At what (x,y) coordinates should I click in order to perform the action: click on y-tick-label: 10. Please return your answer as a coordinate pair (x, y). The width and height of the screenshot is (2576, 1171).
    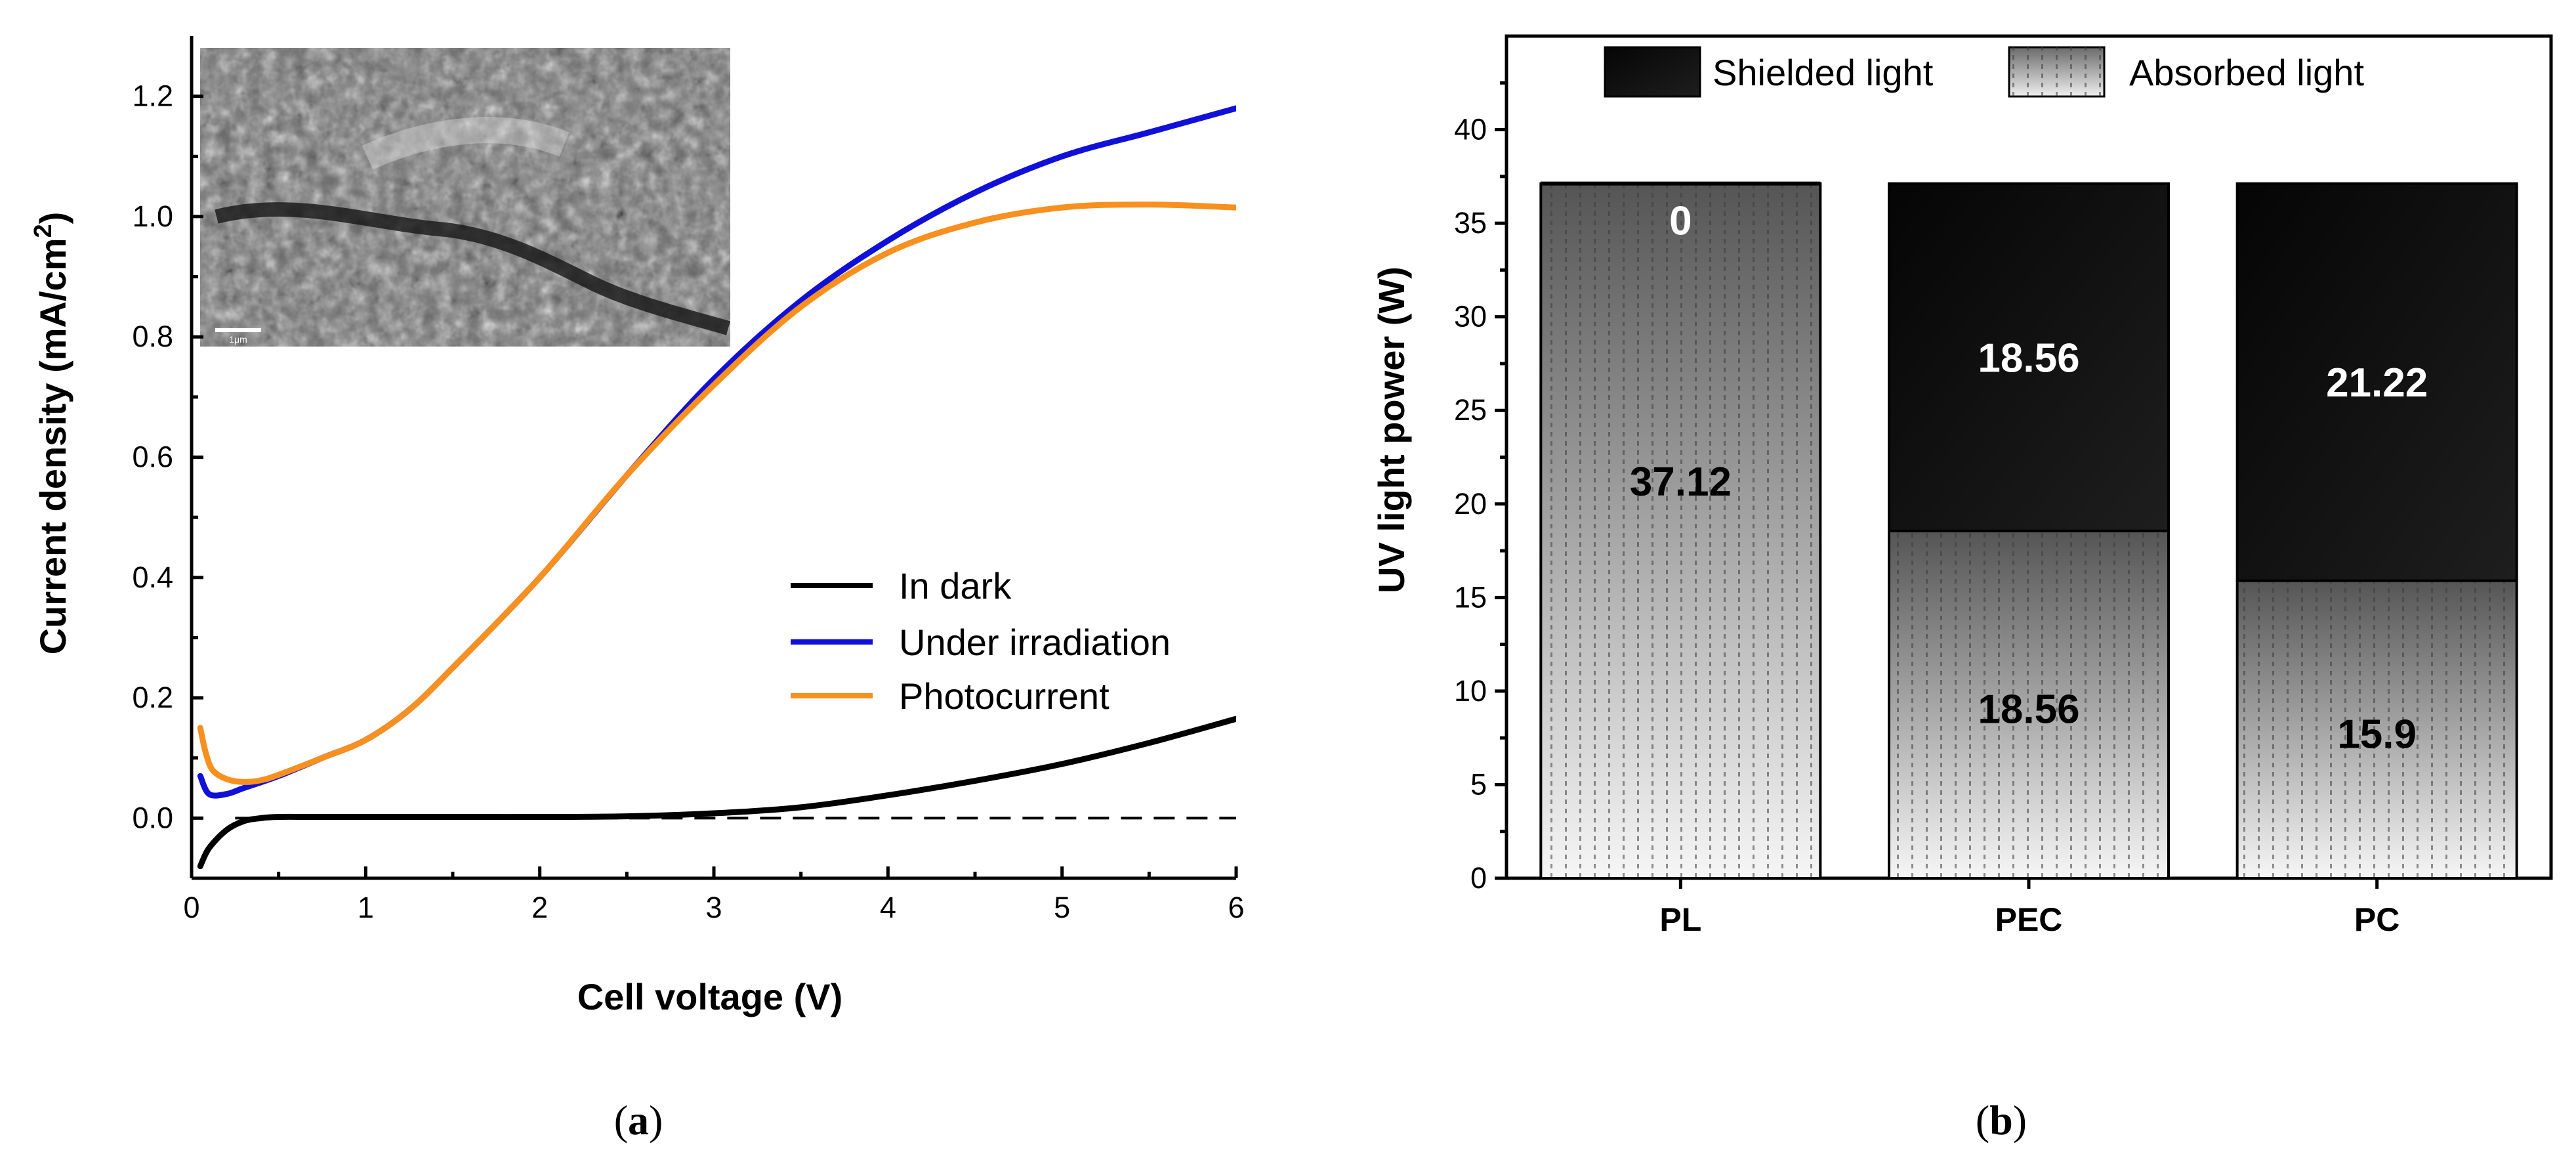
    Looking at the image, I should click on (1471, 691).